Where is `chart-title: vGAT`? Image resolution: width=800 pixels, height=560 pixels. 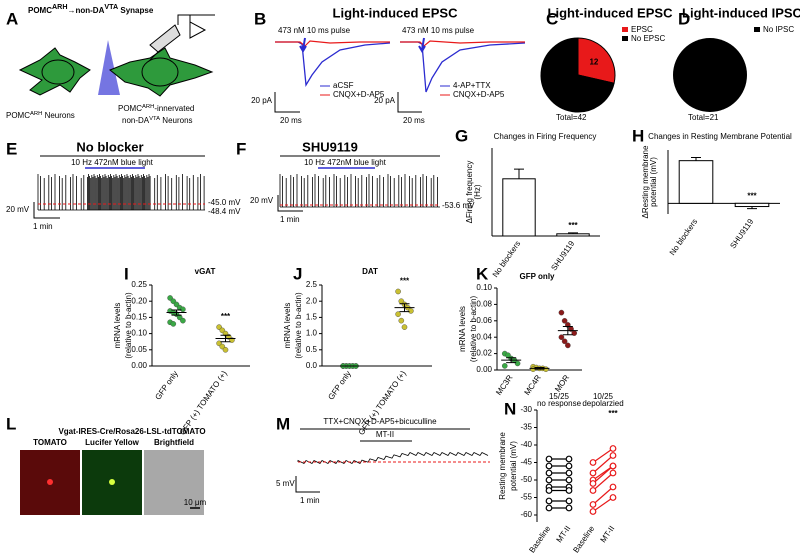
chart-title: vGAT is located at coordinates (205, 271).